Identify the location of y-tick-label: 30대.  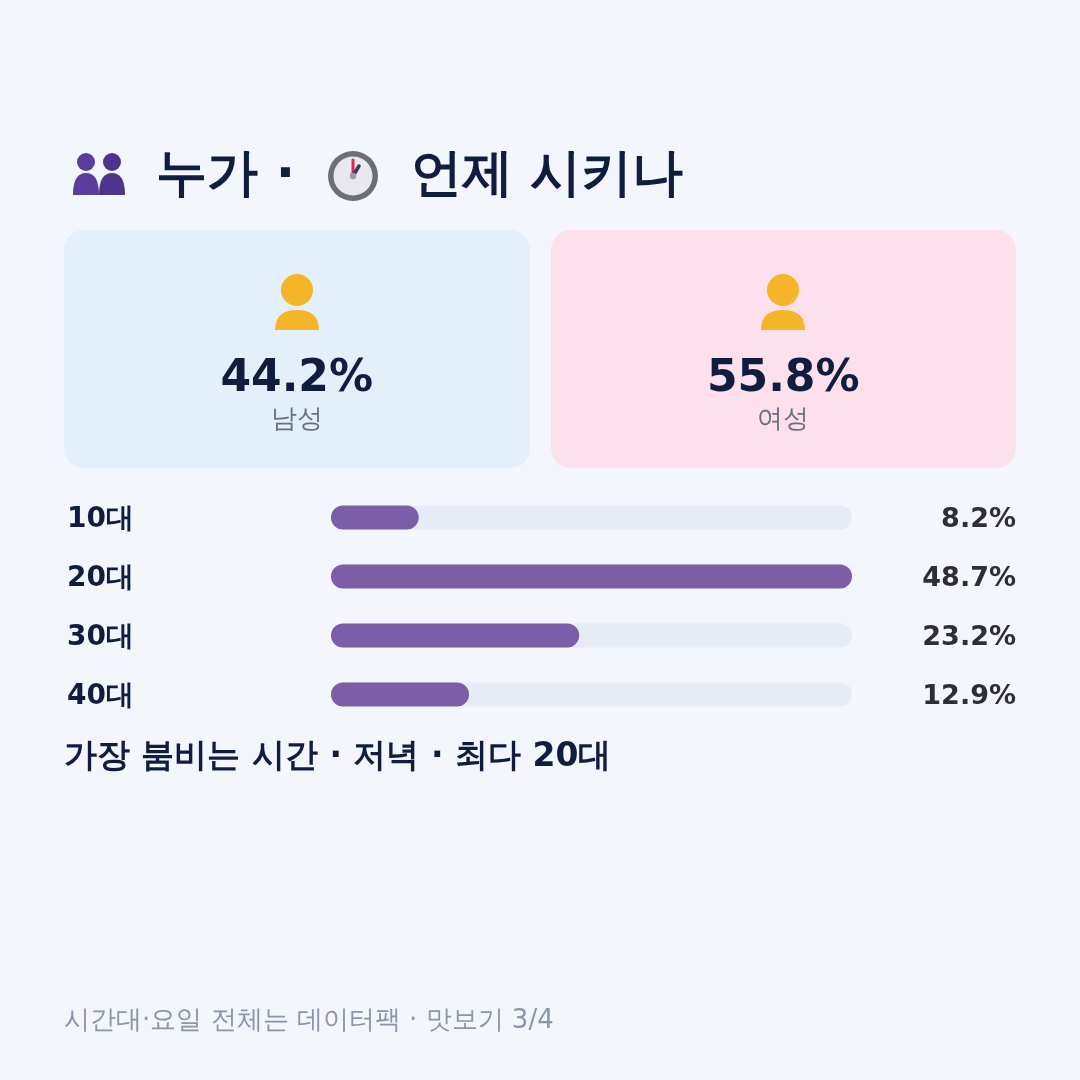
(100, 635).